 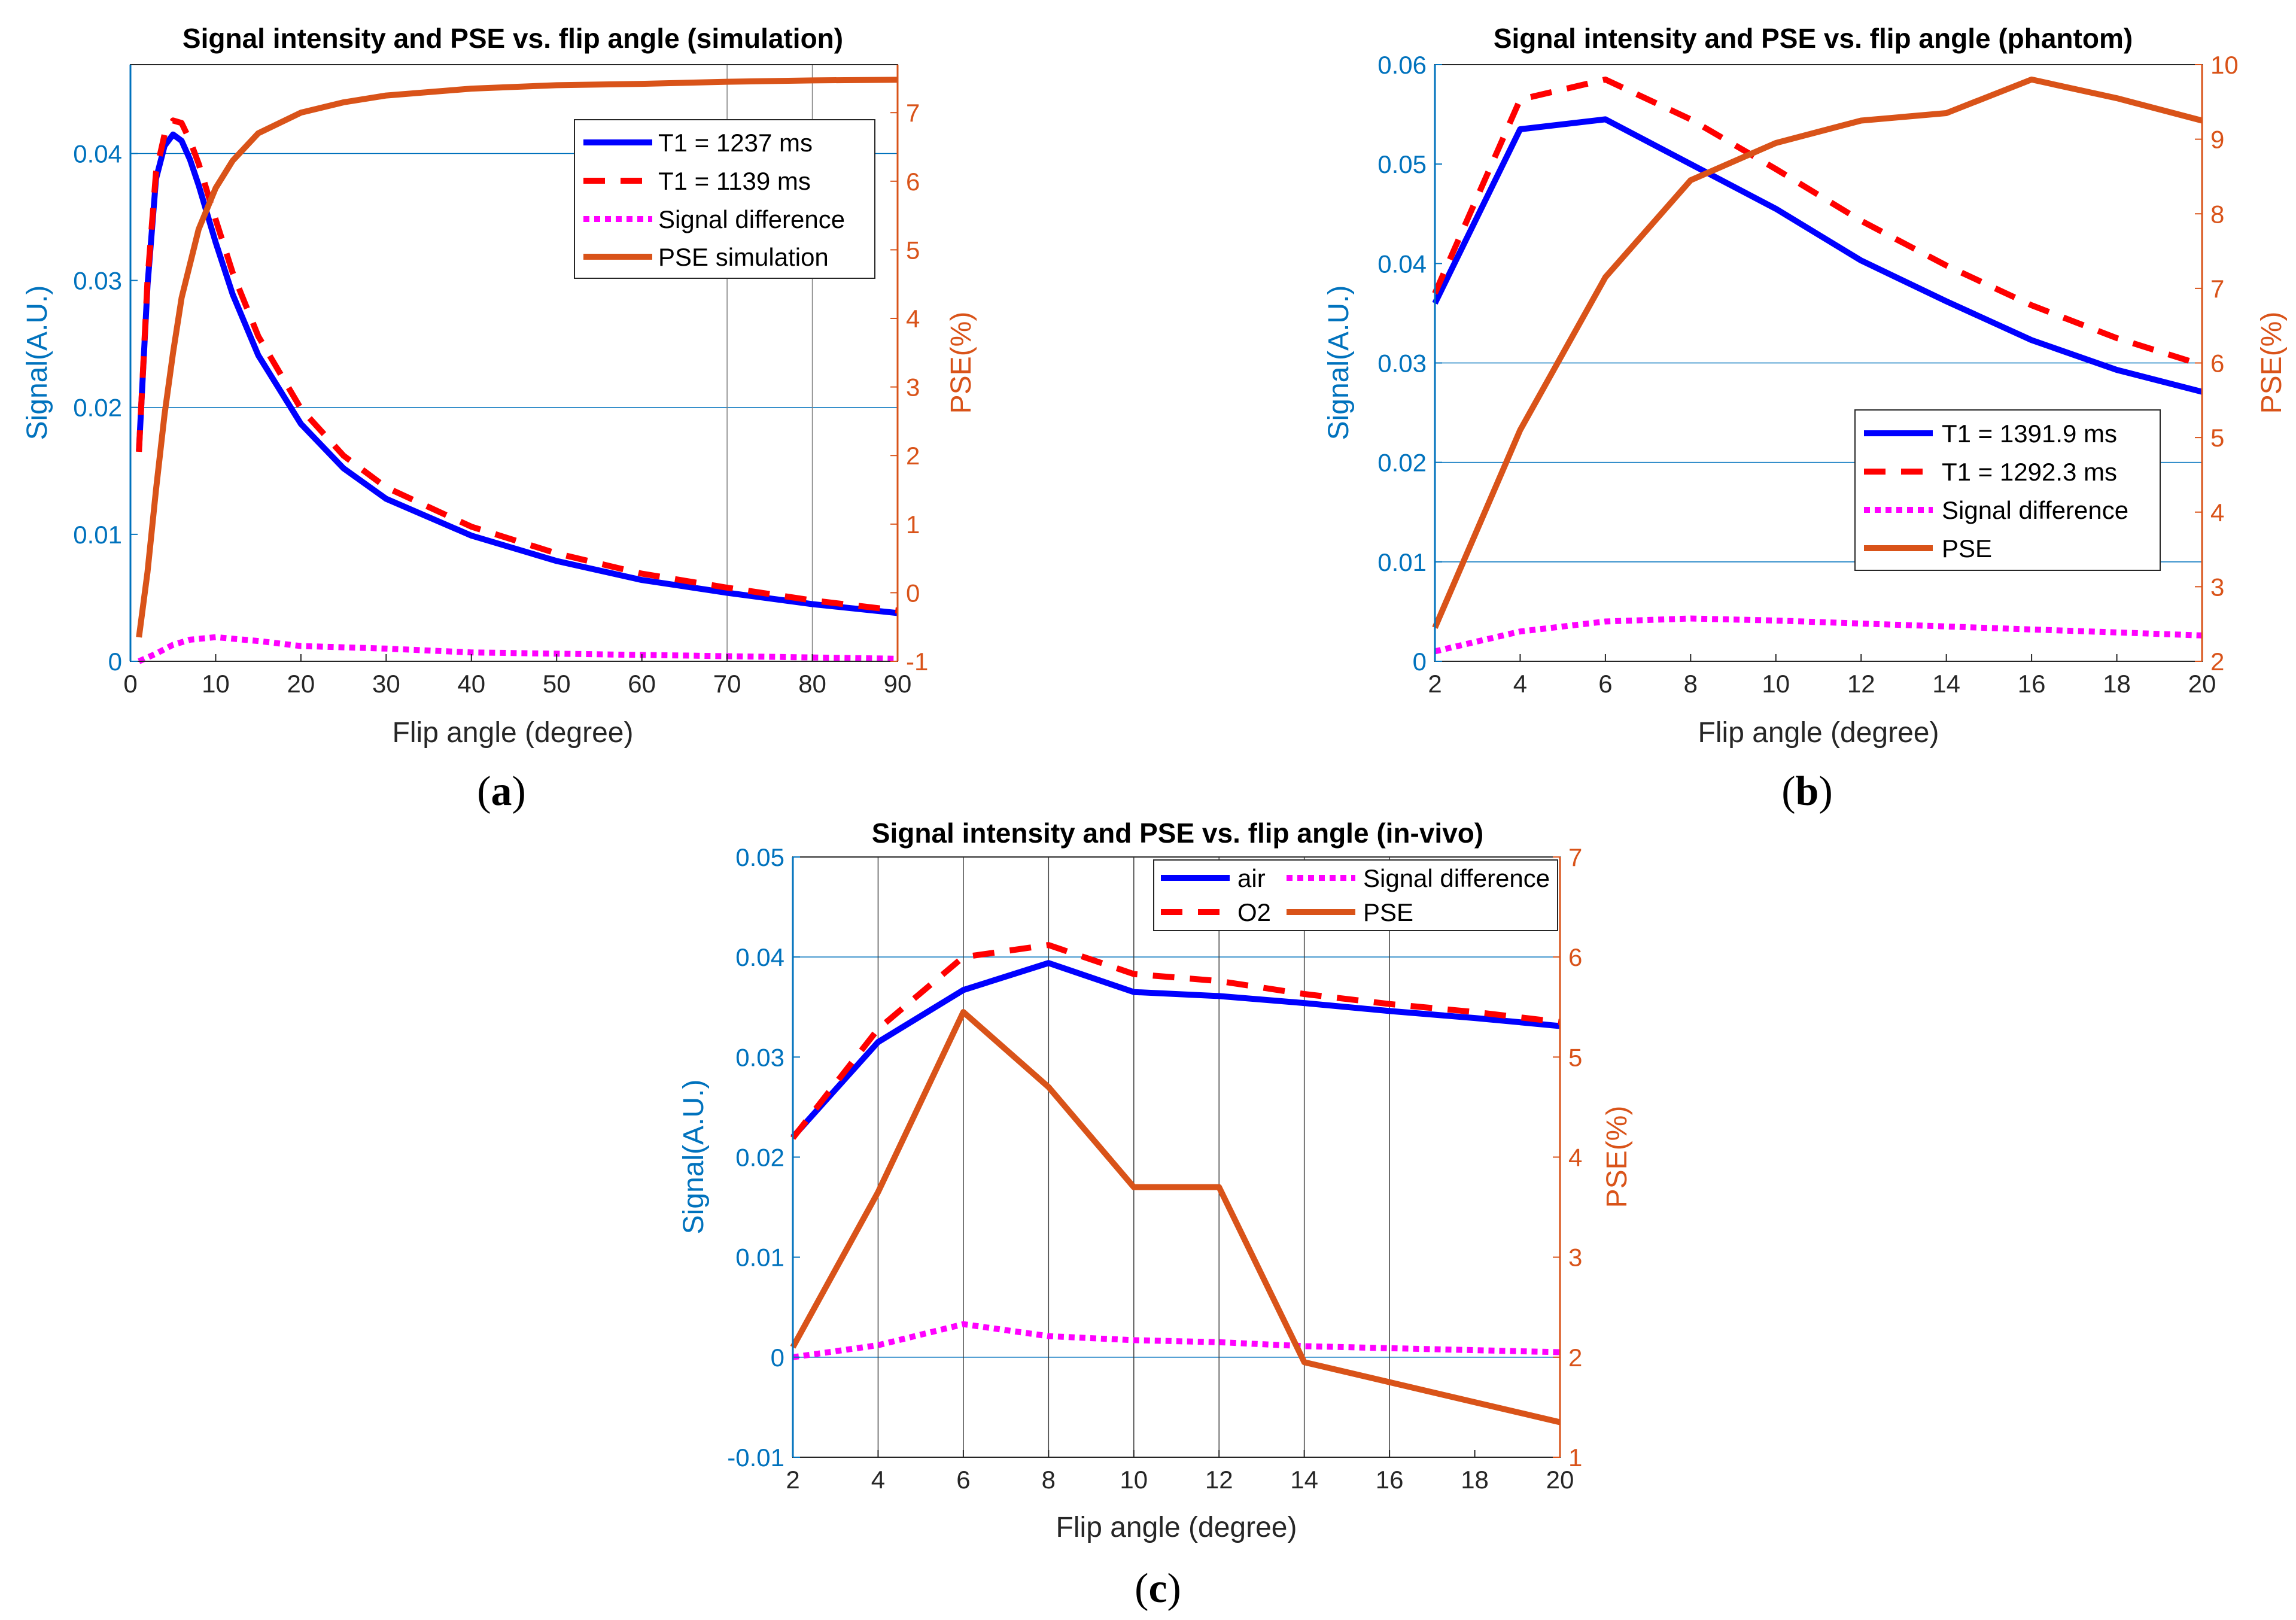 What do you see at coordinates (471, 684) in the screenshot?
I see `x-tick-label: 40` at bounding box center [471, 684].